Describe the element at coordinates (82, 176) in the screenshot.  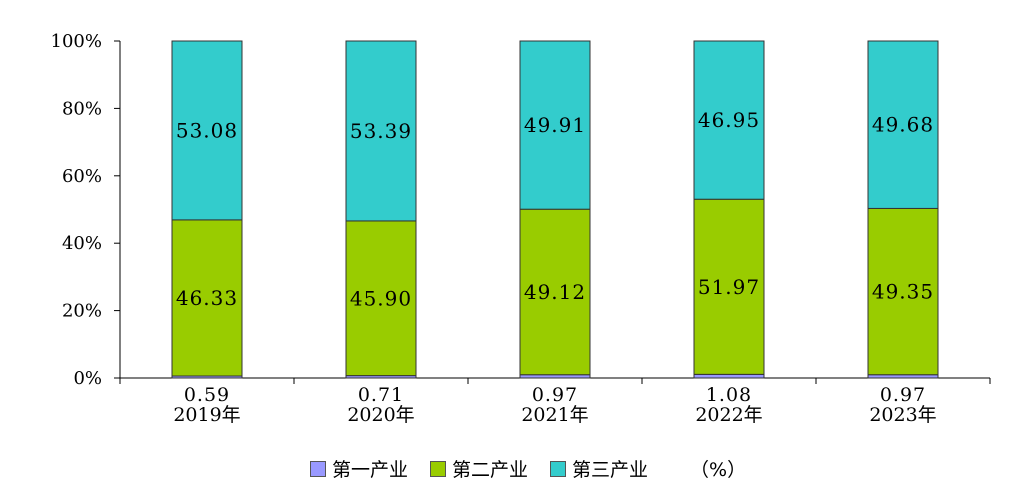
I see `y-tick-label: 60%` at that location.